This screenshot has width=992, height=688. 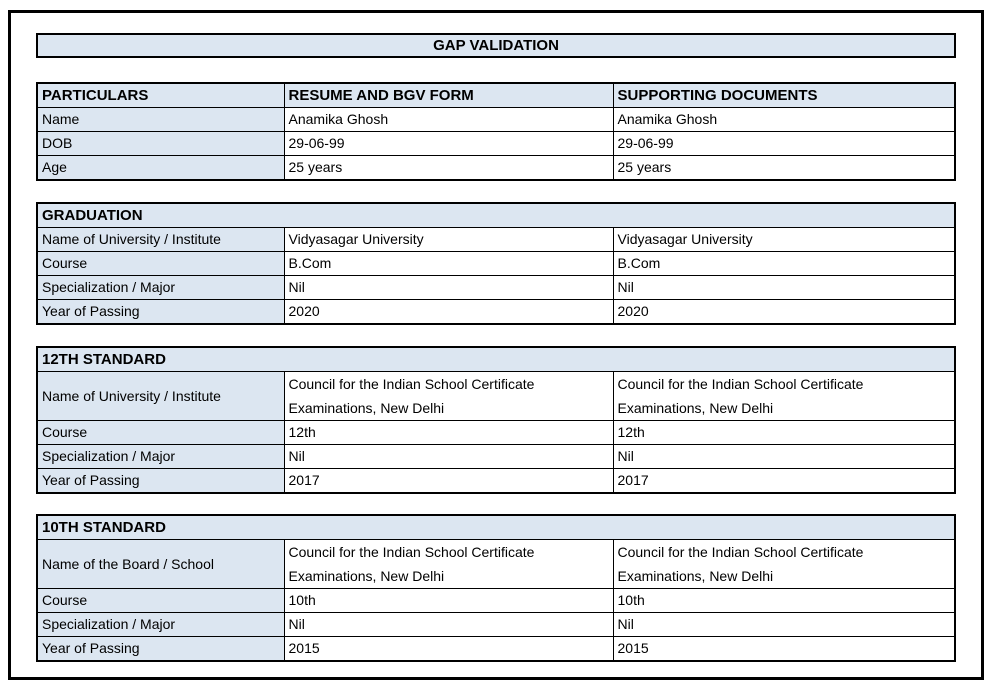 What do you see at coordinates (448, 481) in the screenshot?
I see `resume-value: 2017` at bounding box center [448, 481].